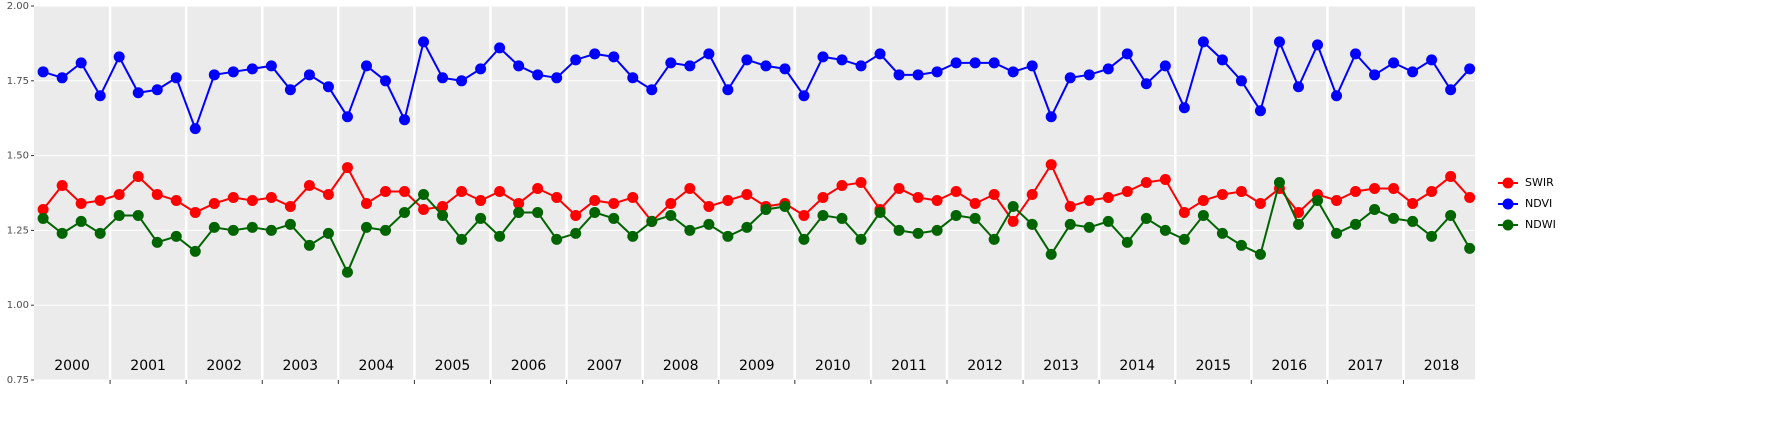 The width and height of the screenshot is (1773, 442). Describe the element at coordinates (224, 366) in the screenshot. I see `year-label: 2002` at that location.